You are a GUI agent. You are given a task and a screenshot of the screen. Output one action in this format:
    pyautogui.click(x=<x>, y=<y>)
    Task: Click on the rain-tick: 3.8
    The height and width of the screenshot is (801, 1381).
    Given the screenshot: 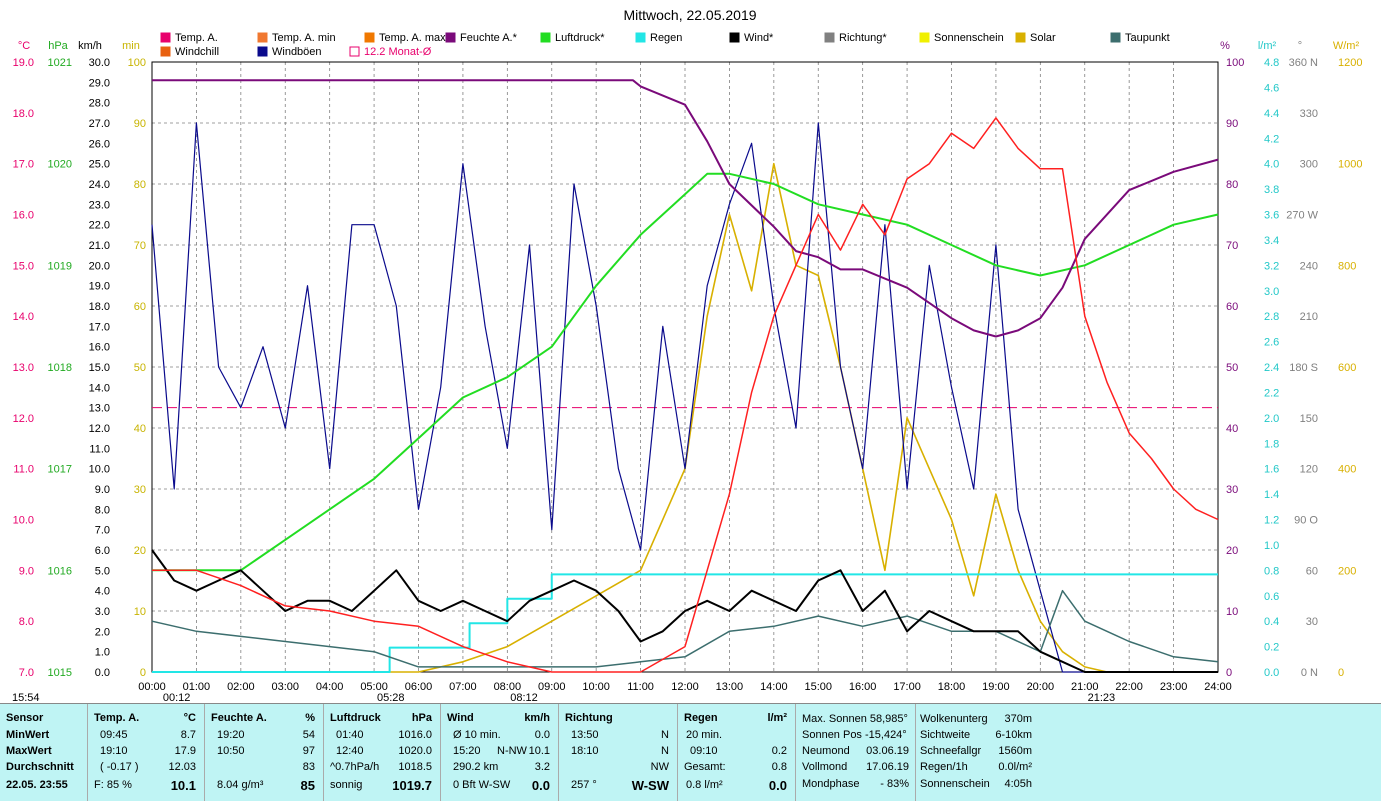 What is the action you would take?
    pyautogui.click(x=1271, y=190)
    